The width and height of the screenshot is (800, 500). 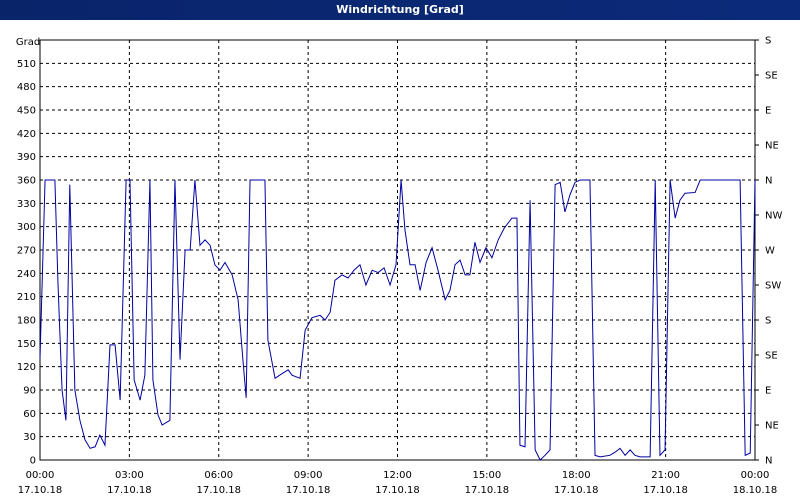 What do you see at coordinates (576, 483) in the screenshot?
I see `x-tick-label: 18:00 17.10.18` at bounding box center [576, 483].